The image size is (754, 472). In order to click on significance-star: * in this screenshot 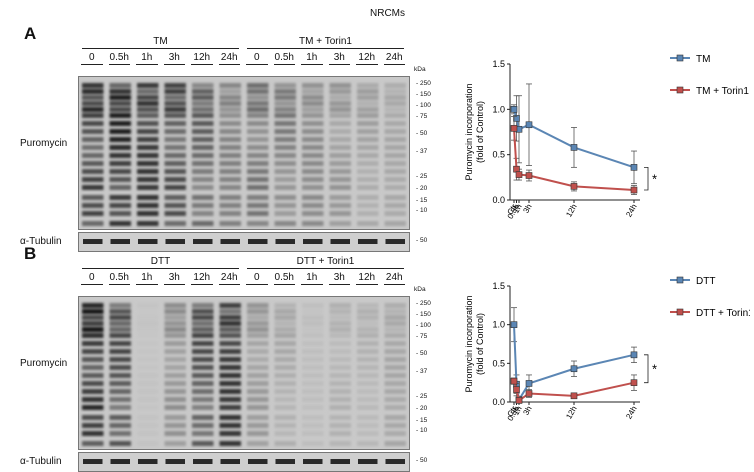, I will do `click(654, 369)`.